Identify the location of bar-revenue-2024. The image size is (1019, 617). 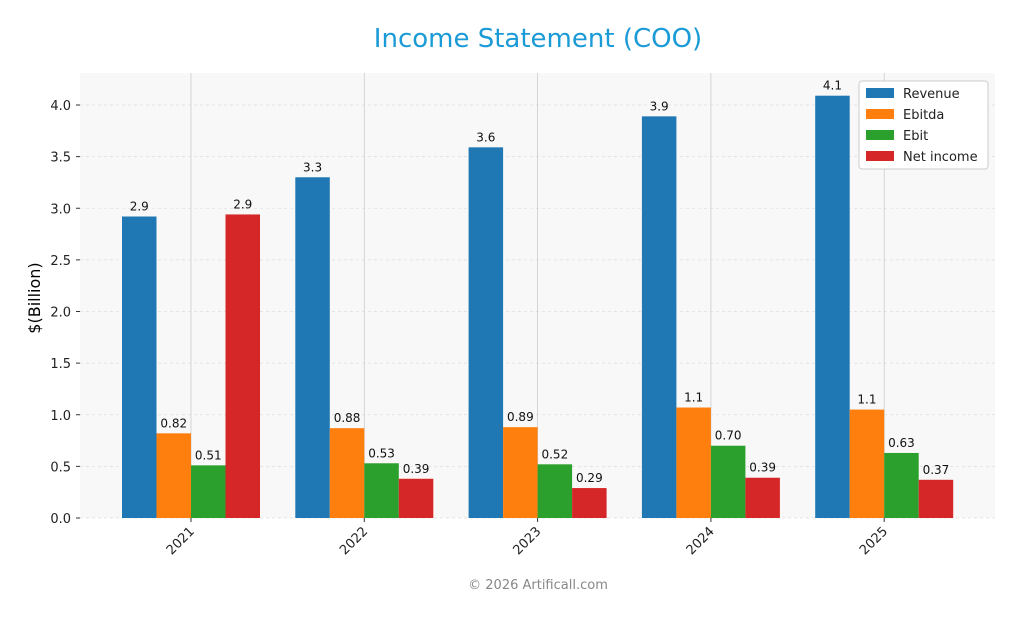
(659, 317).